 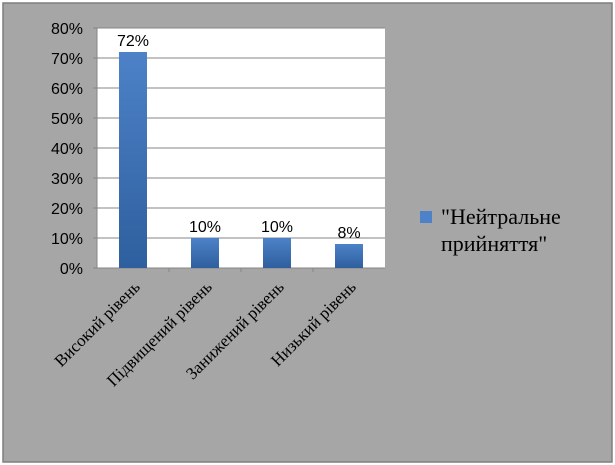 What do you see at coordinates (71, 269) in the screenshot?
I see `y-tick-label: 0%` at bounding box center [71, 269].